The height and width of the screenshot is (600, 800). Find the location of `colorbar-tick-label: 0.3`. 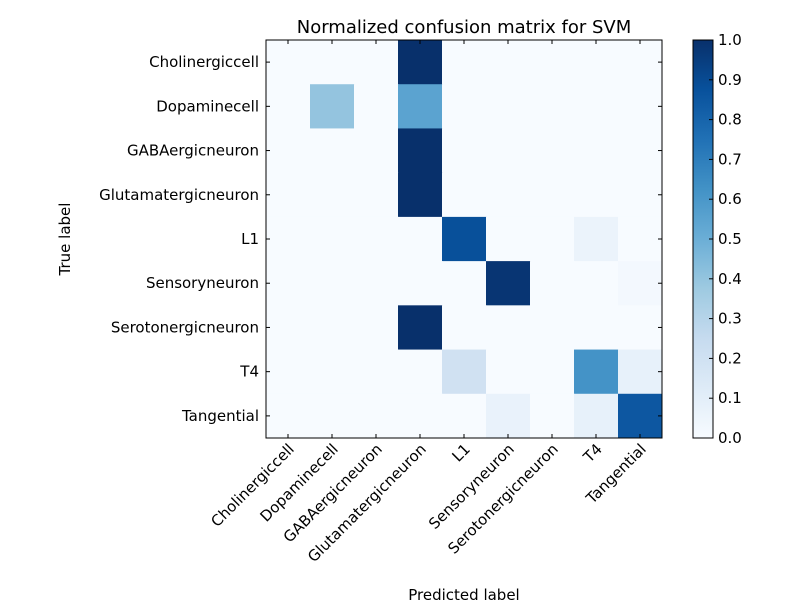

colorbar-tick-label: 0.3 is located at coordinates (730, 319).